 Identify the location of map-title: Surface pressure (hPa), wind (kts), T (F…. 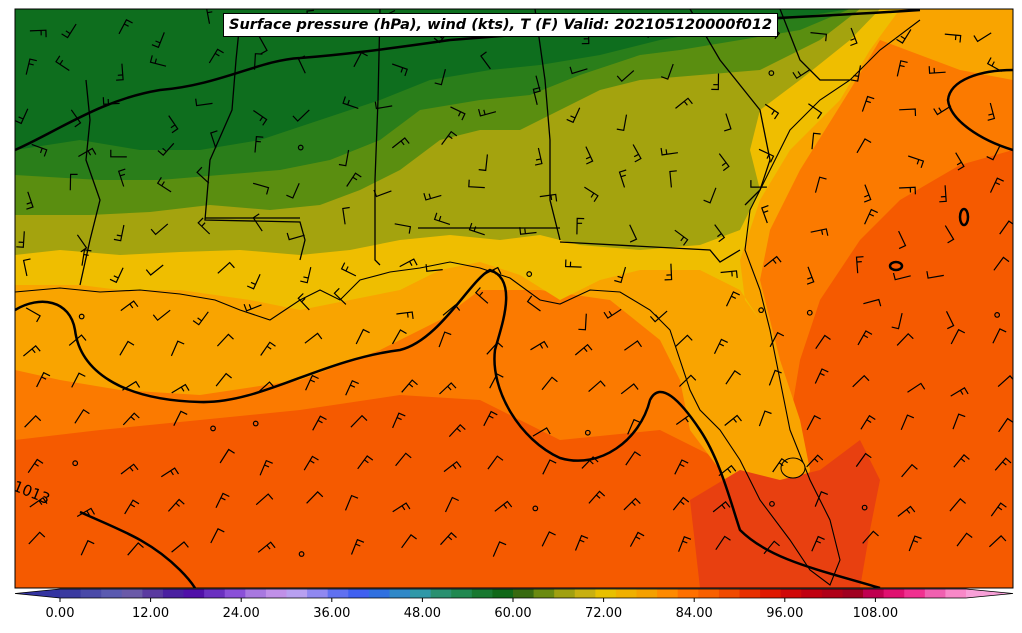
(501, 25).